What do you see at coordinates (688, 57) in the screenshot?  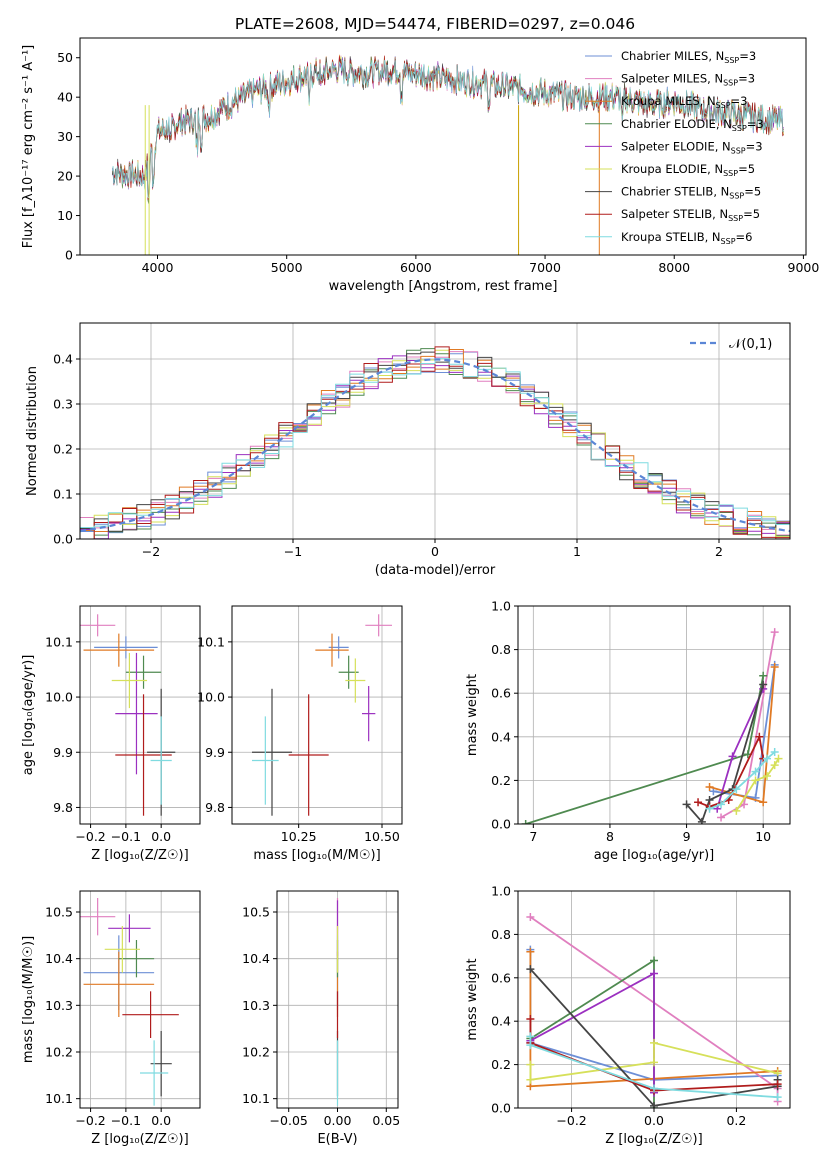 I see `legend-label: Chabrier MILES, NSSP=3` at bounding box center [688, 57].